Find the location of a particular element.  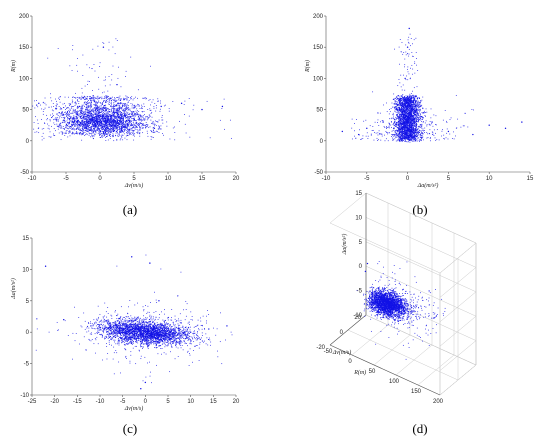

x-tick-label: -15 is located at coordinates (77, 402).